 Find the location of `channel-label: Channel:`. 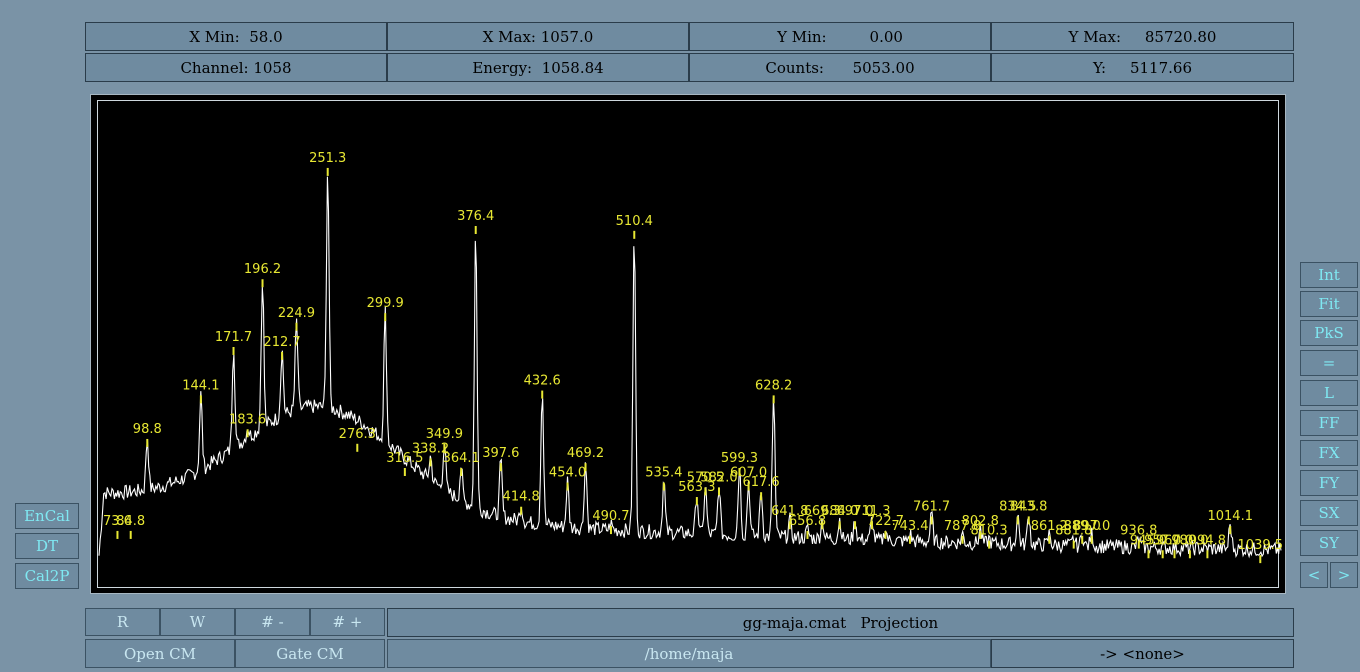

channel-label: Channel: is located at coordinates (214, 67).